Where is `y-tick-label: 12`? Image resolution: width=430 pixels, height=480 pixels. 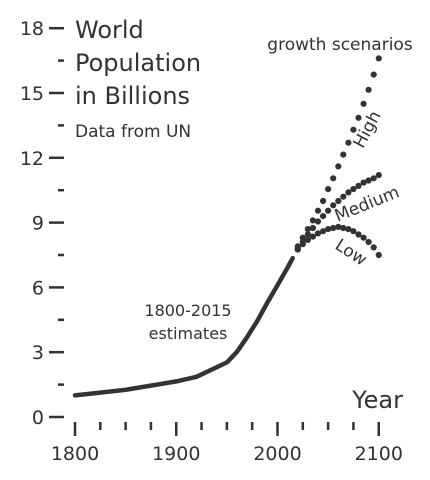
y-tick-label: 12 is located at coordinates (32, 159).